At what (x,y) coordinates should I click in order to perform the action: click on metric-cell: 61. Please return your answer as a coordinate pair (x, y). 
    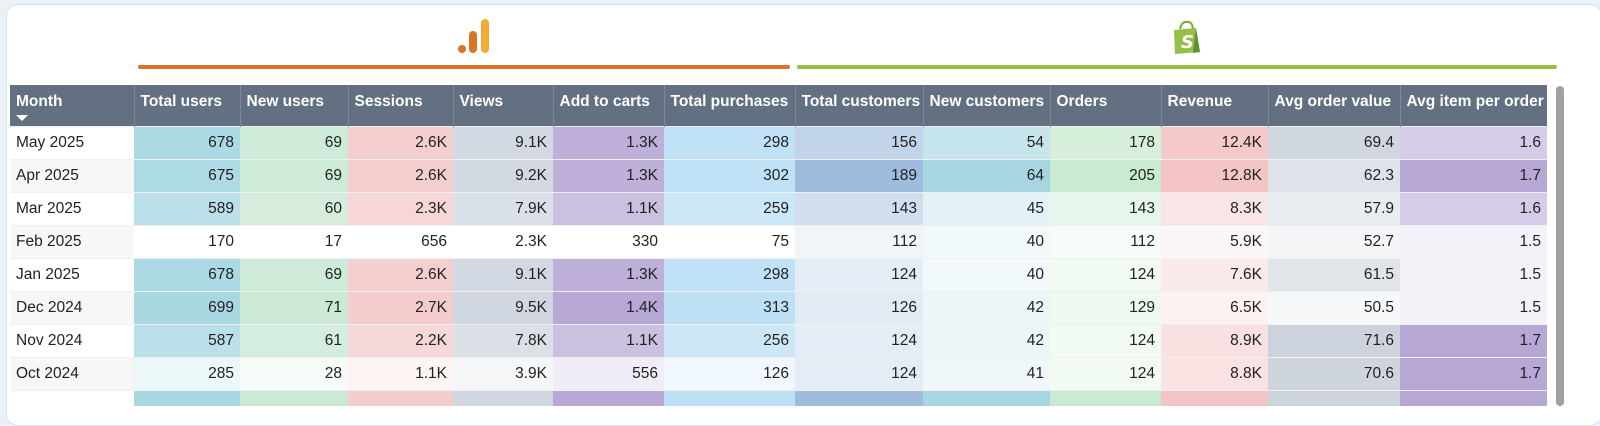
    Looking at the image, I should click on (294, 340).